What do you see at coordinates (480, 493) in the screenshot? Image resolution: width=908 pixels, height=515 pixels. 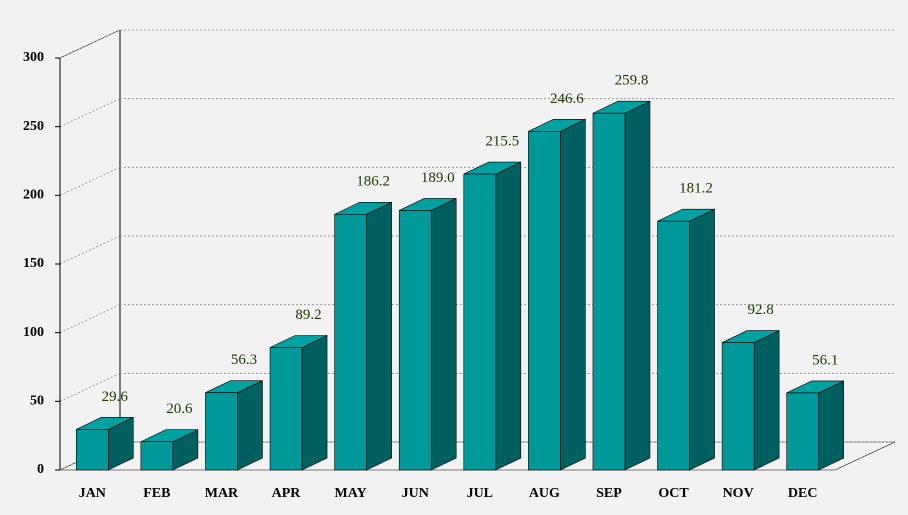 I see `x-tick-label: JUL` at bounding box center [480, 493].